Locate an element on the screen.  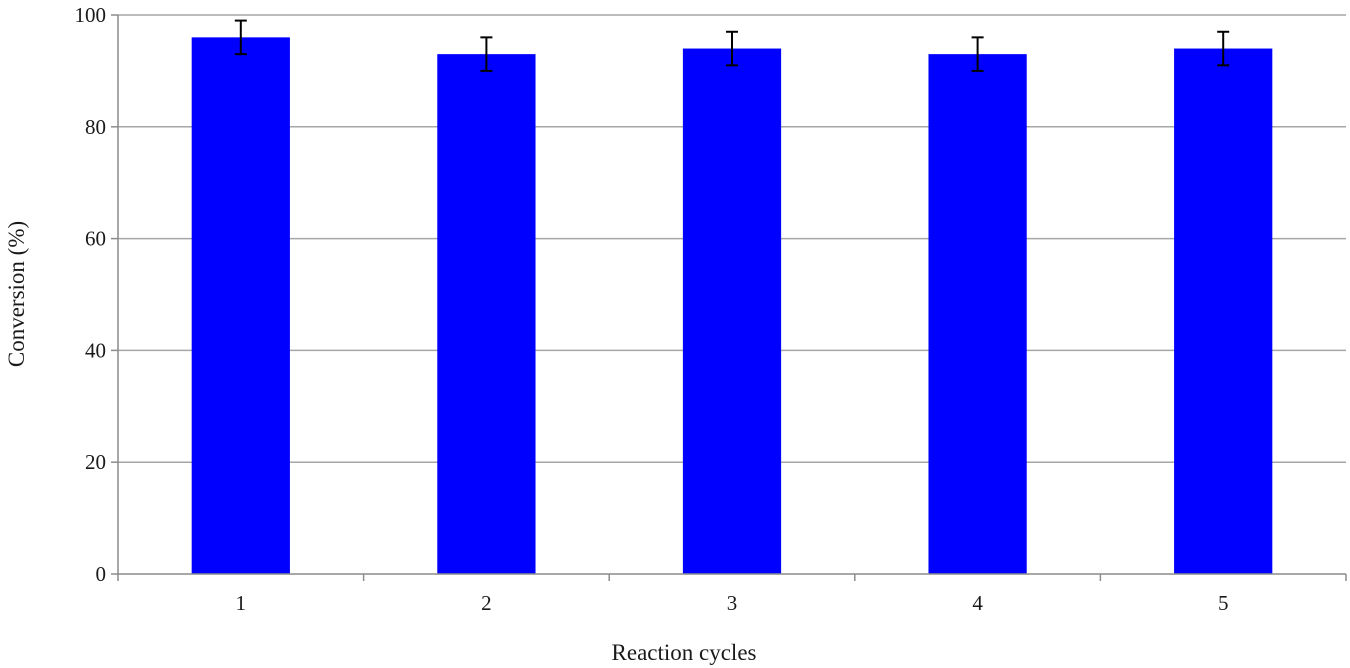
x-tick-label-1: 1 is located at coordinates (241, 603).